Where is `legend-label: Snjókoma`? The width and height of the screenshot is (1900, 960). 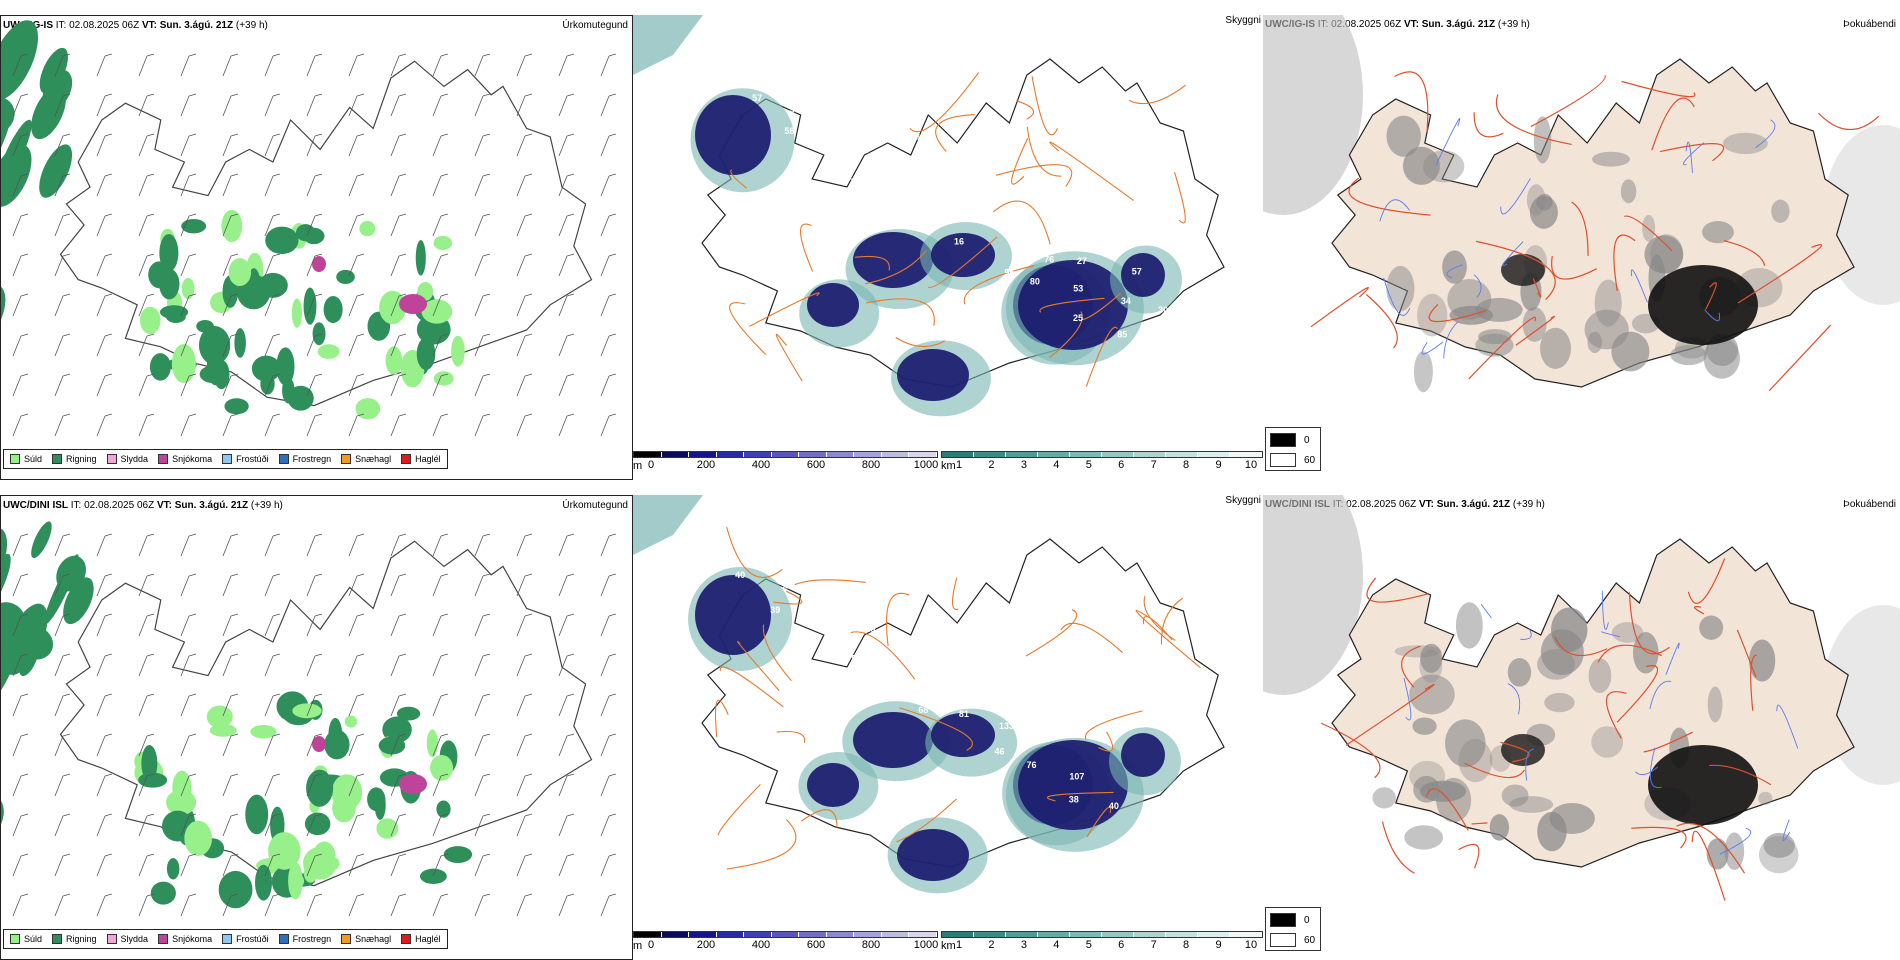 legend-label: Snjókoma is located at coordinates (192, 939).